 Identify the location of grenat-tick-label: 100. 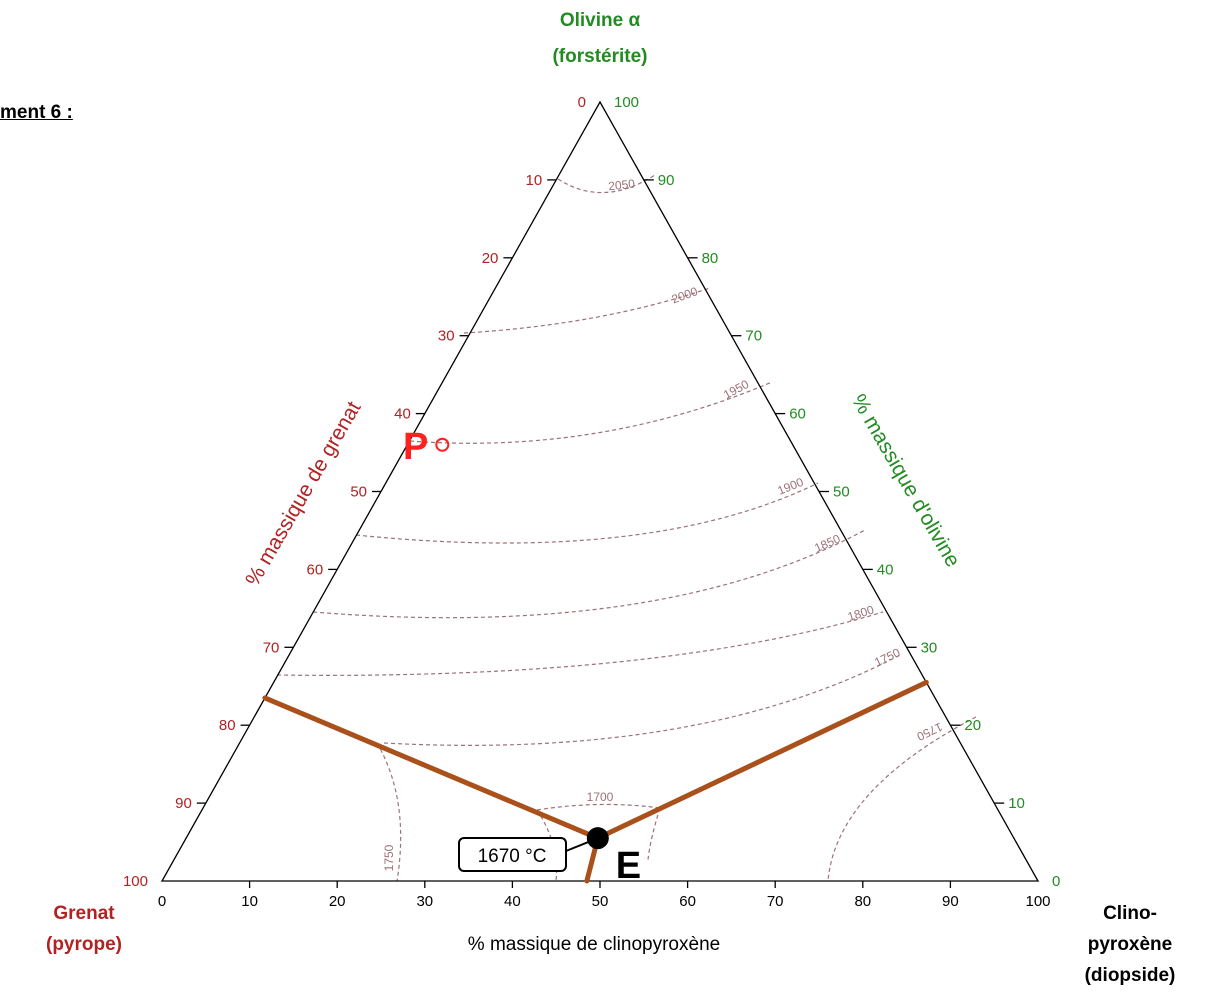
(135, 881).